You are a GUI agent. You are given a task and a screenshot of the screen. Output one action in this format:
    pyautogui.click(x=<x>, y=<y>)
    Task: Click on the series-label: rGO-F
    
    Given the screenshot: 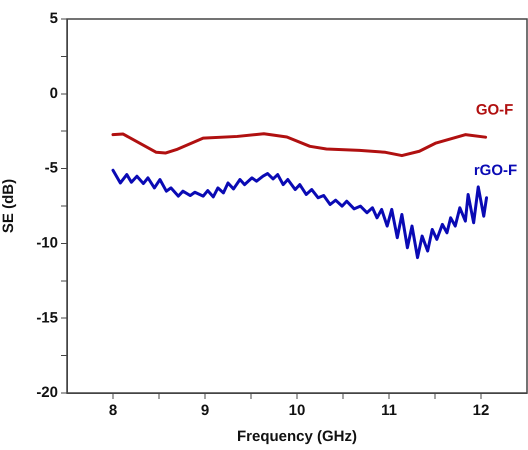 What is the action you would take?
    pyautogui.click(x=496, y=170)
    